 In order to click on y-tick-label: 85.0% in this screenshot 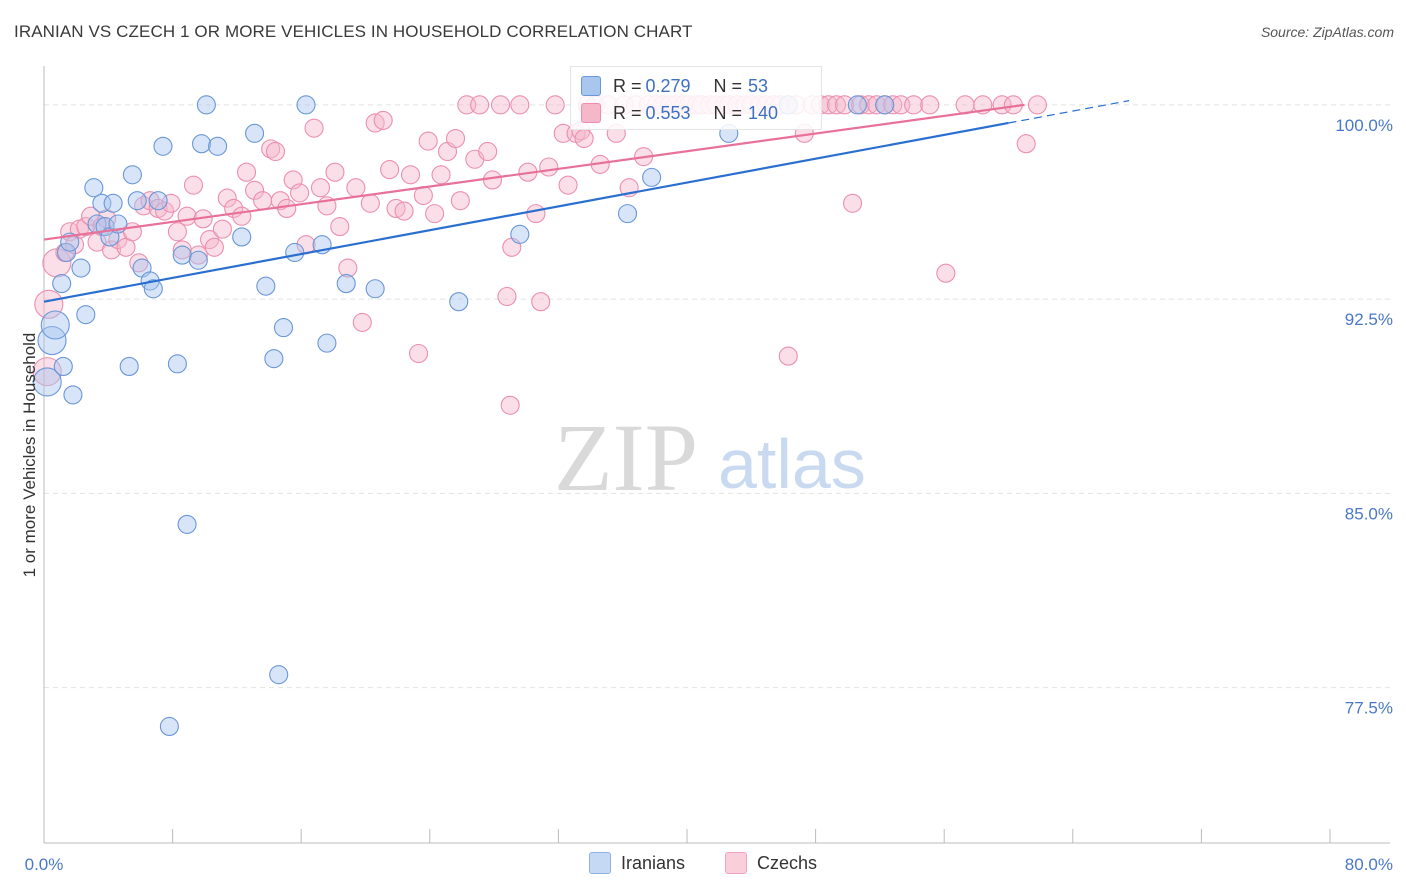, I will do `click(1369, 513)`.